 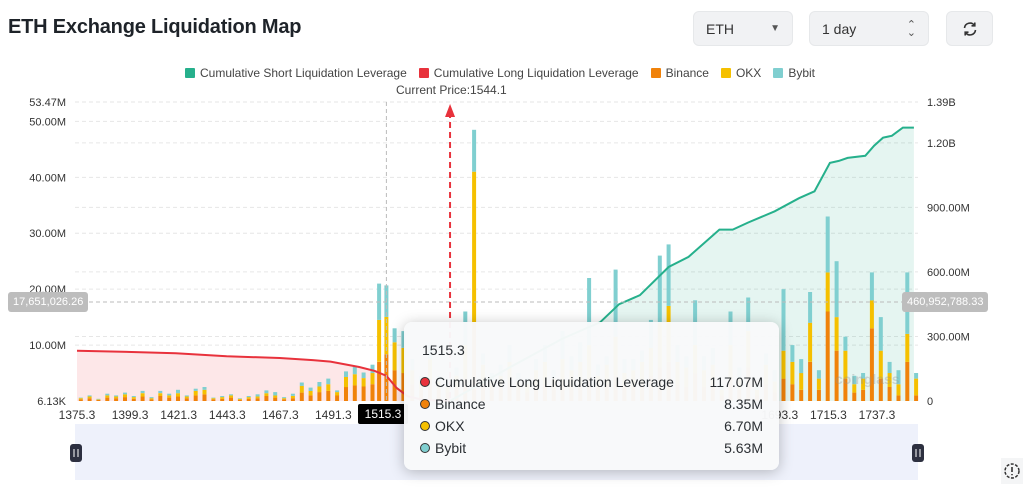 What do you see at coordinates (740, 73) in the screenshot?
I see `legend-item: OKX` at bounding box center [740, 73].